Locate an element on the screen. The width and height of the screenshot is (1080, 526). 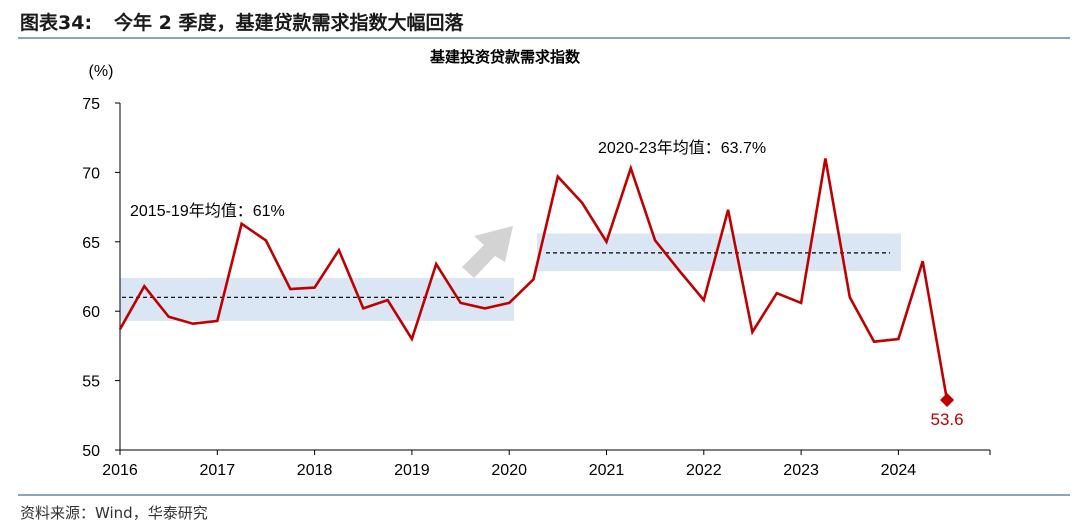
y-axis-unit: (%) is located at coordinates (101, 71).